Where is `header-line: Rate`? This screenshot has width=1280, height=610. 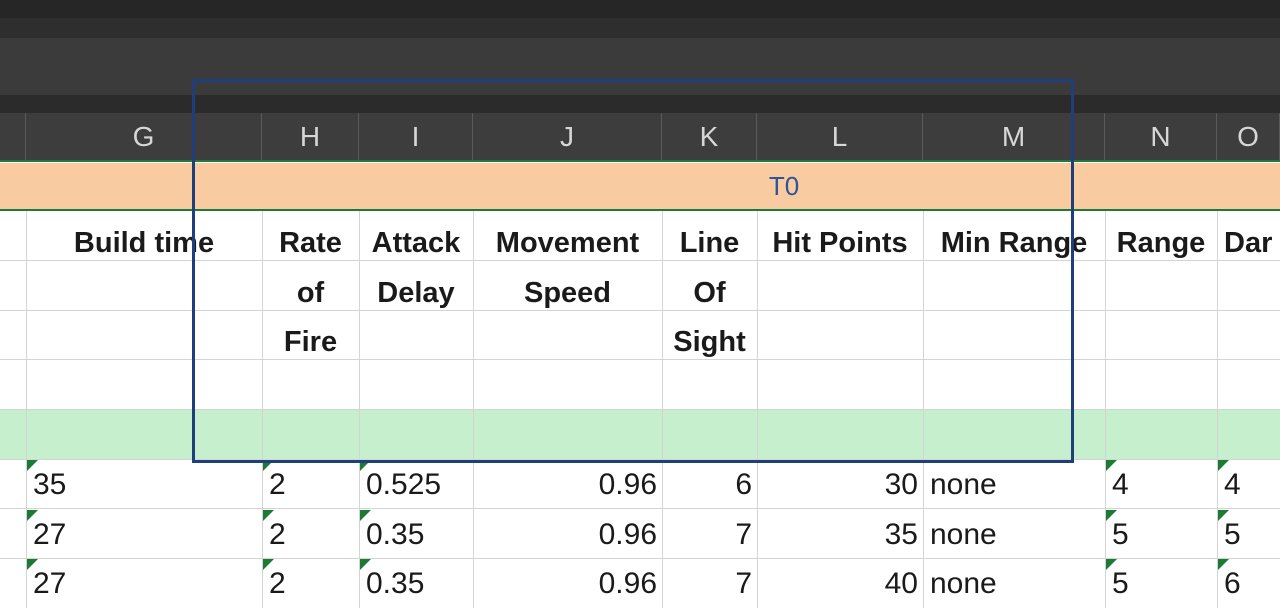 header-line: Rate is located at coordinates (310, 243).